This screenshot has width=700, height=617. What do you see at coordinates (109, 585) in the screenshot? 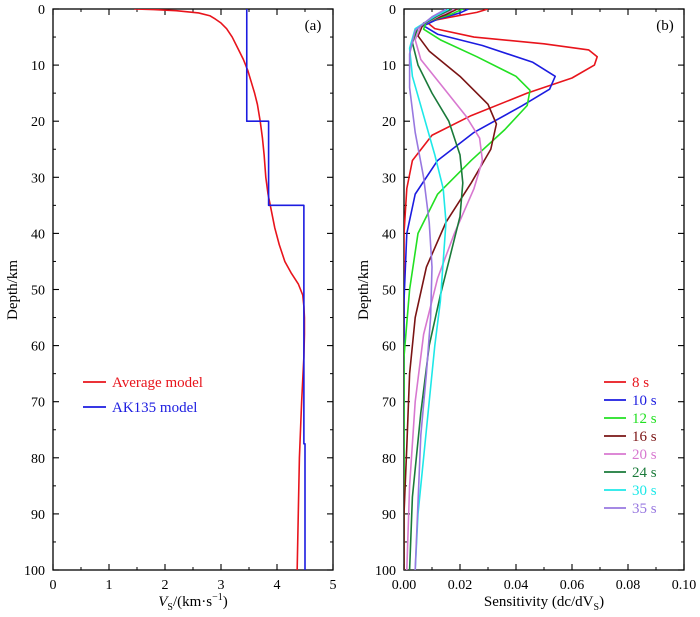
I see `x-tick-label: 1` at bounding box center [109, 585].